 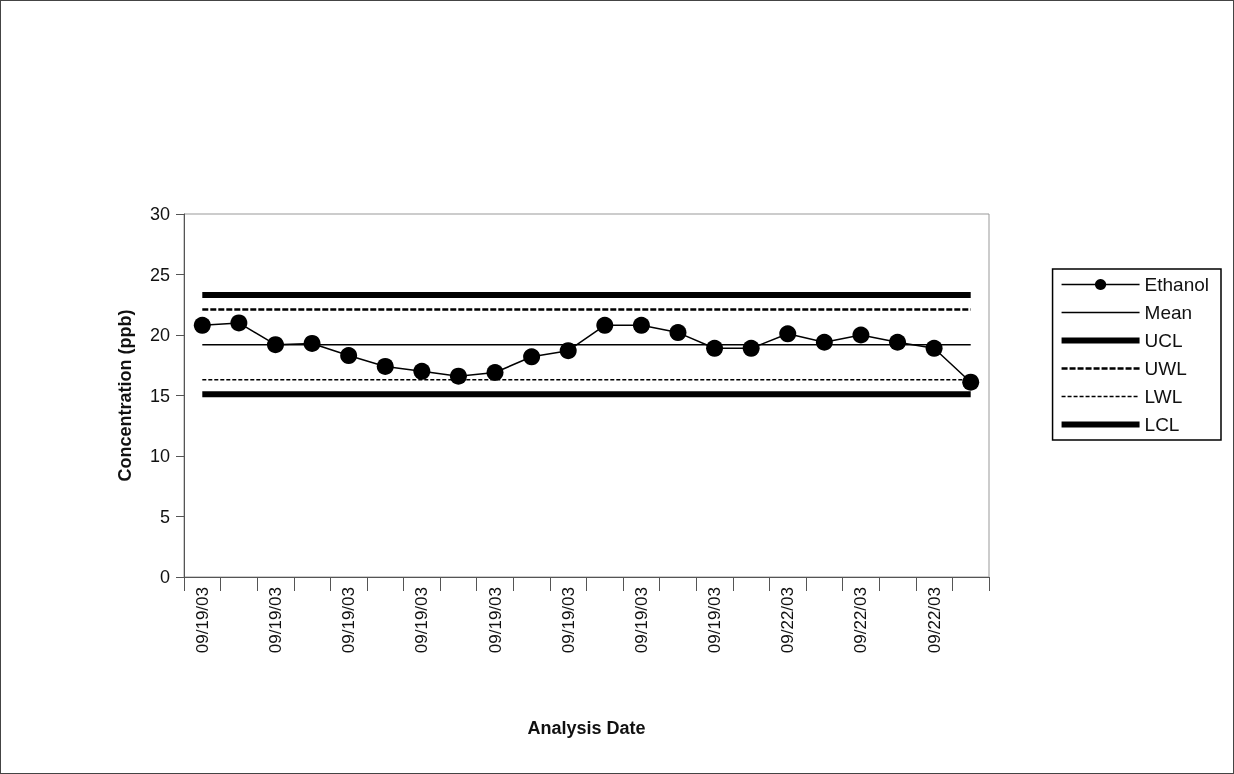 I want to click on y-tick-label: 5, so click(x=164, y=516).